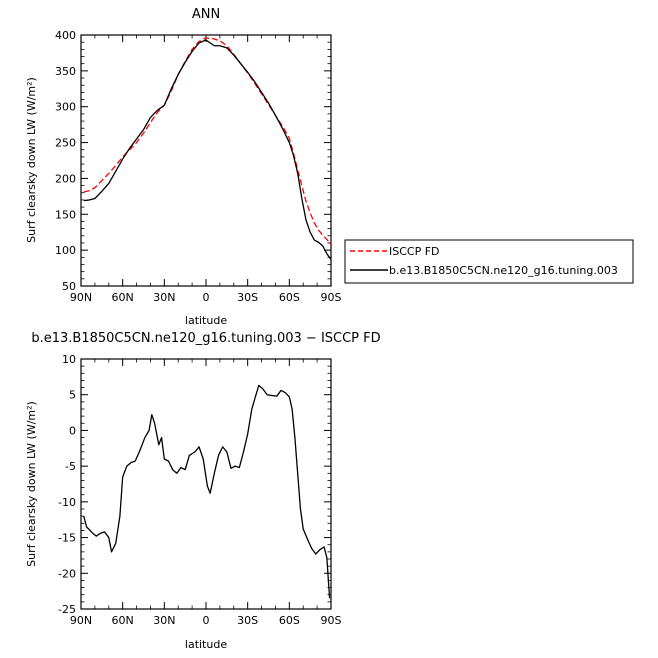 This screenshot has width=658, height=658. Describe the element at coordinates (72, 395) in the screenshot. I see `bottom-y-tick-label: 5` at that location.